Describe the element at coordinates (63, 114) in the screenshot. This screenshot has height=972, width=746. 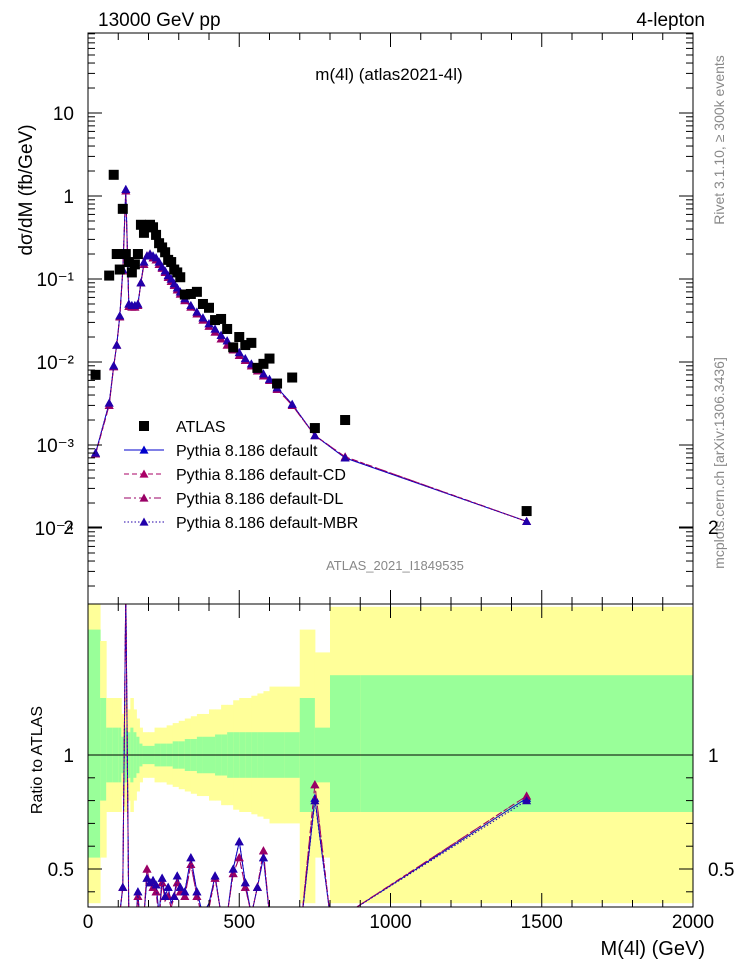
I see `y-tick-label: 10` at that location.